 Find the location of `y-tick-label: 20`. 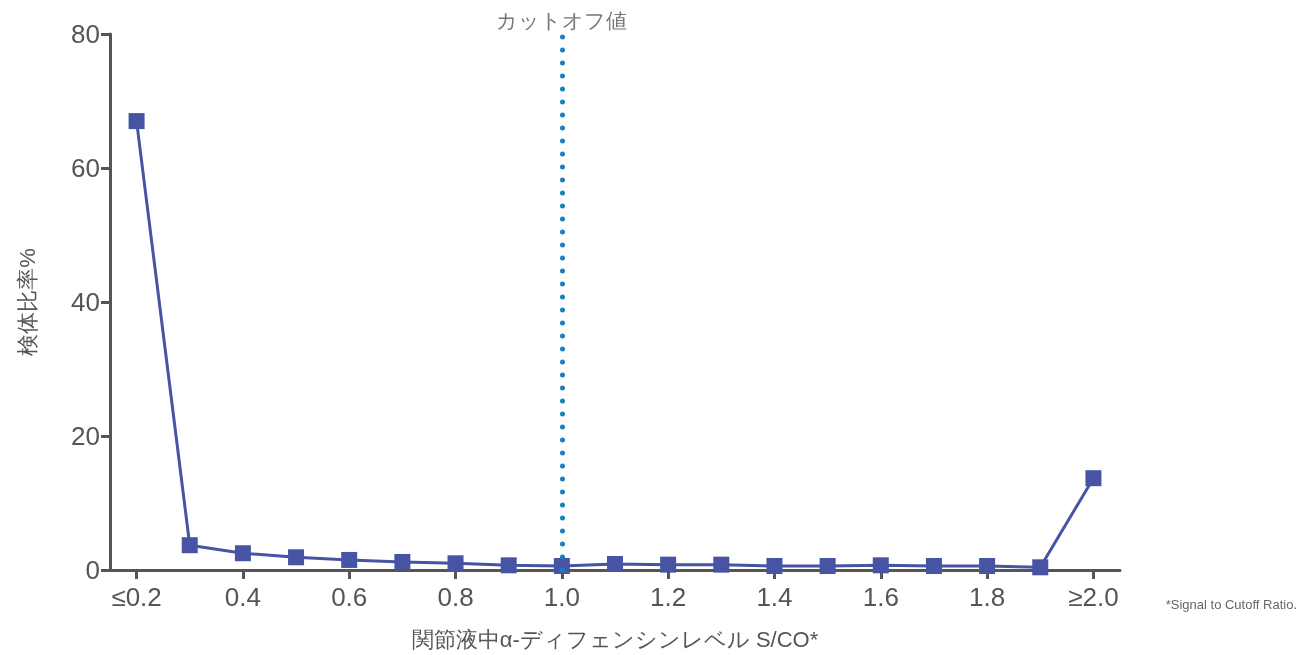

y-tick-label: 20 is located at coordinates (85, 436).